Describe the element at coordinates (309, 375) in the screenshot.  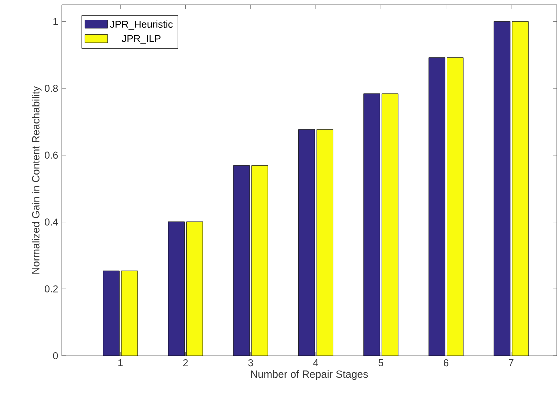
I see `x-axis-title: Number of Repair Stages` at that location.